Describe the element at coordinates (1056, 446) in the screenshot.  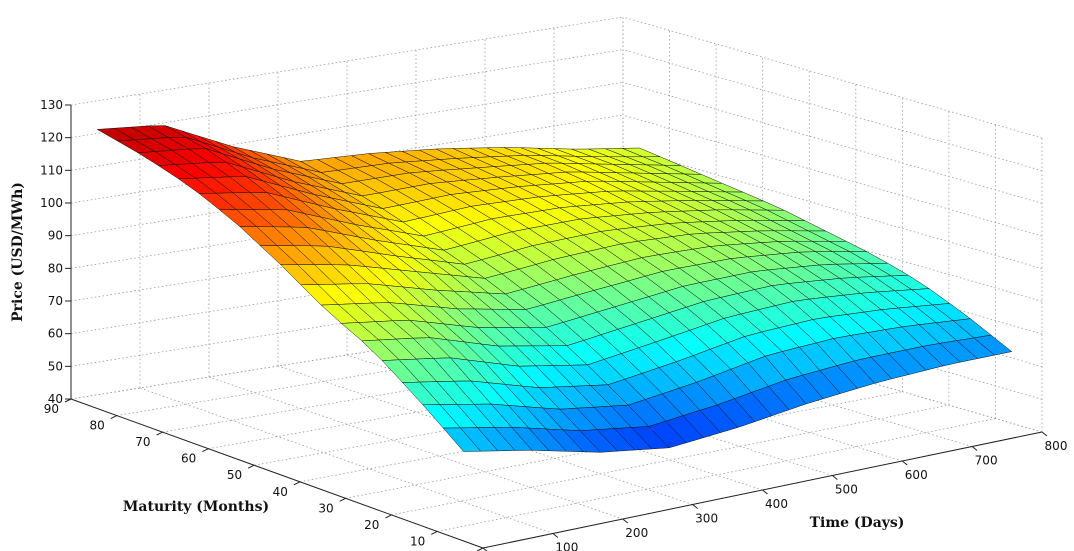
I see `x-tick-label: 800` at that location.